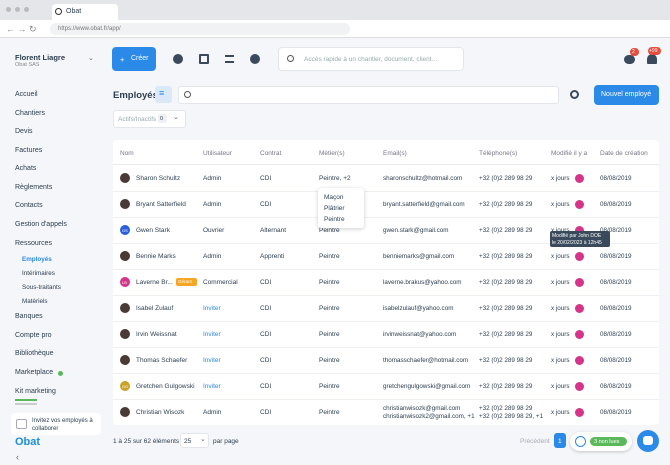 This screenshot has height=465, width=670. Describe the element at coordinates (161, 204) in the screenshot. I see `employee-name: Bryant Satterfield` at that location.